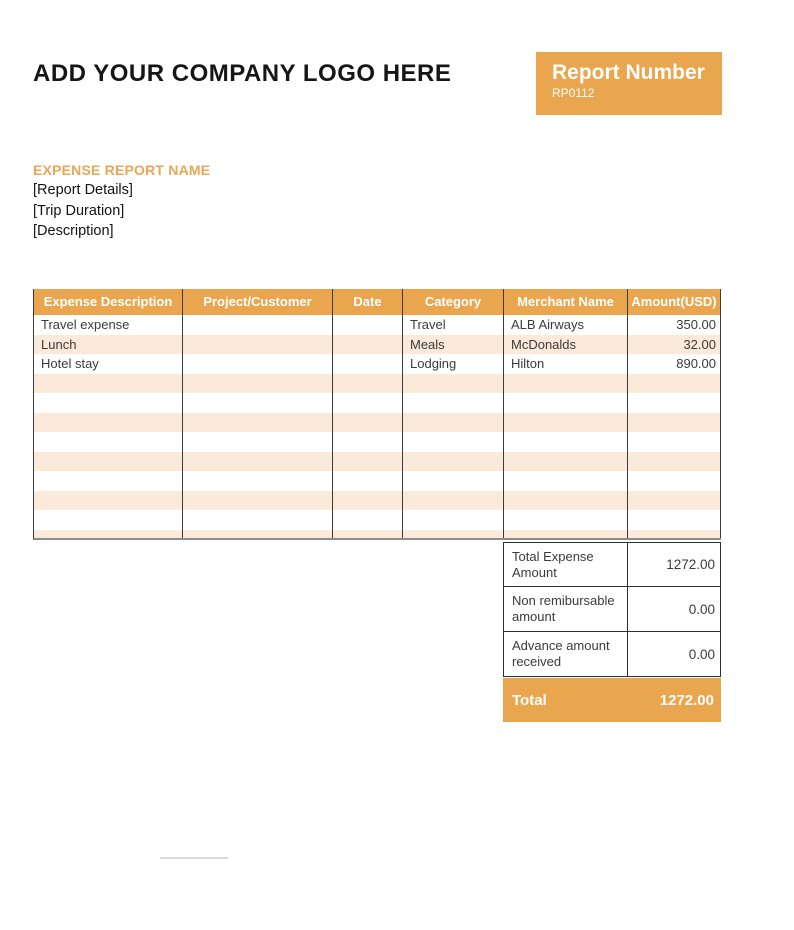 The image size is (794, 930). Describe the element at coordinates (566, 654) in the screenshot. I see `summary-label: Advance amount received` at that location.